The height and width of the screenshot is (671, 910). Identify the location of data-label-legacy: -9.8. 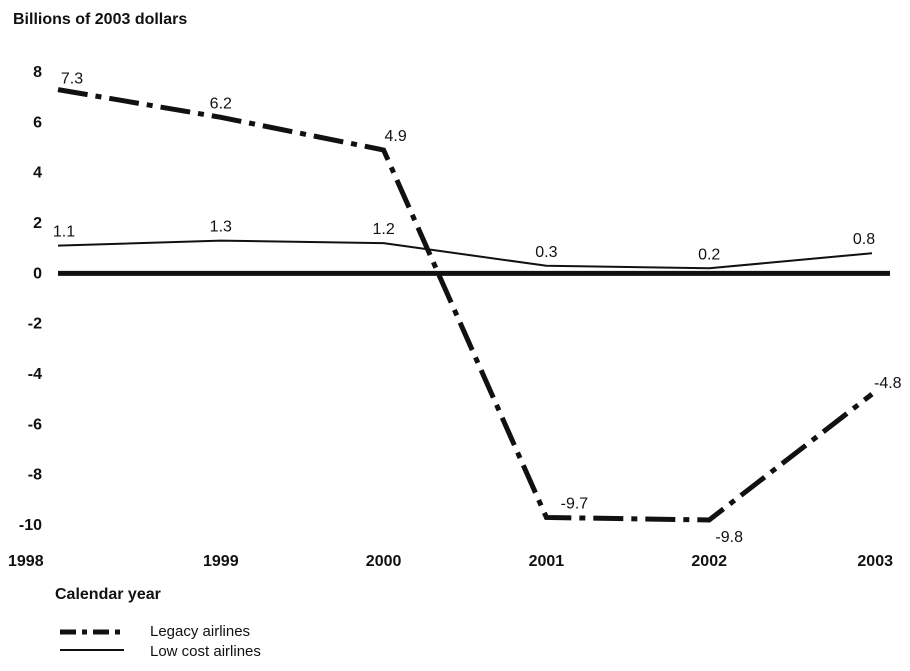
(729, 537).